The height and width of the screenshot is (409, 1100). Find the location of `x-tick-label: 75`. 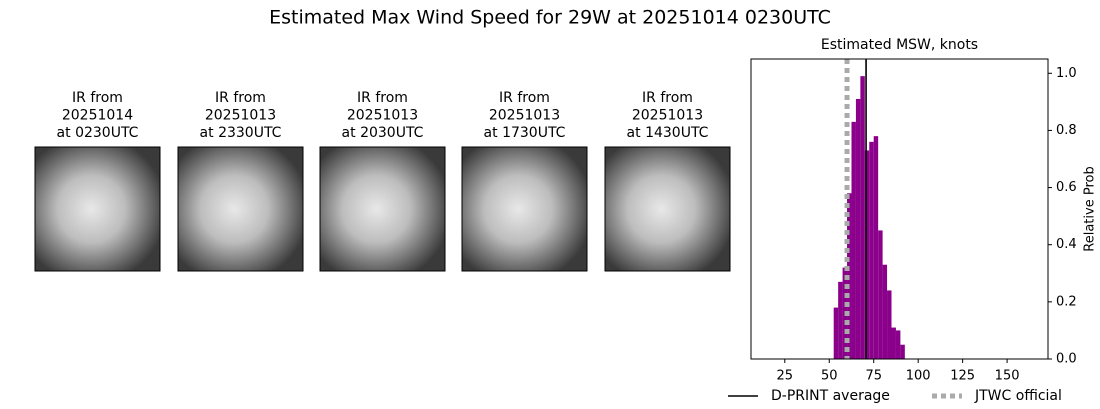

x-tick-label: 75 is located at coordinates (873, 376).